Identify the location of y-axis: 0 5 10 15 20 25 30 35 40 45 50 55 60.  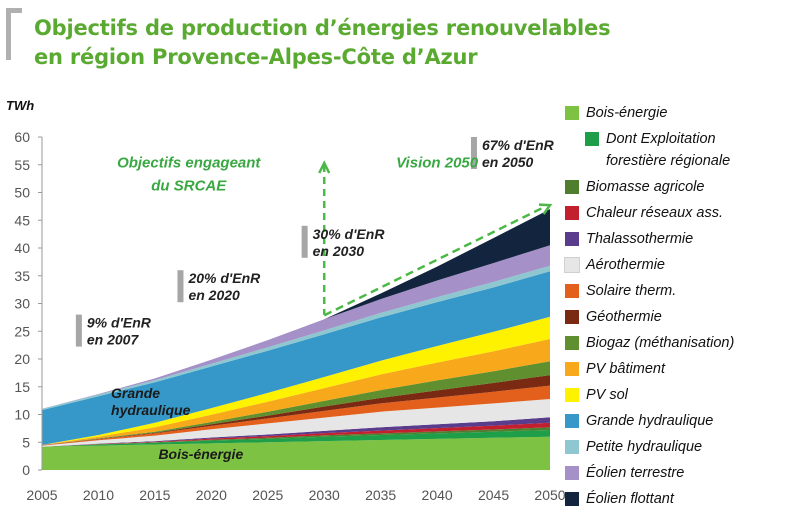
(28, 303).